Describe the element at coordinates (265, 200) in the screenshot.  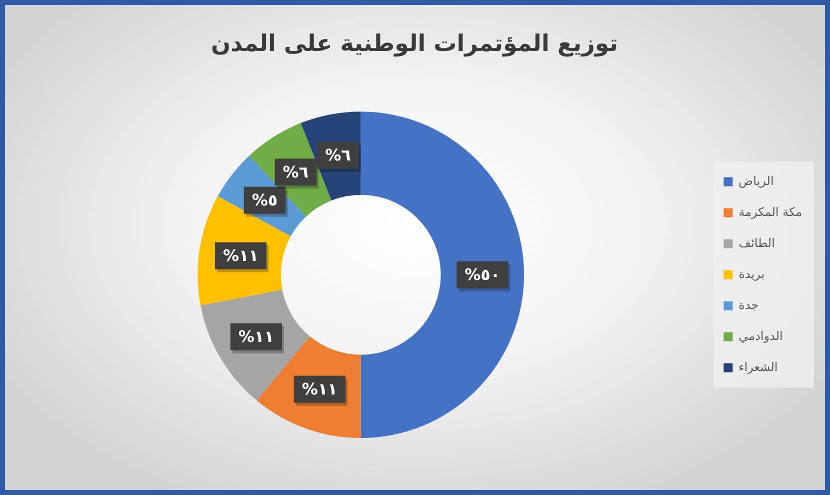
I see `data-label: %٥` at that location.